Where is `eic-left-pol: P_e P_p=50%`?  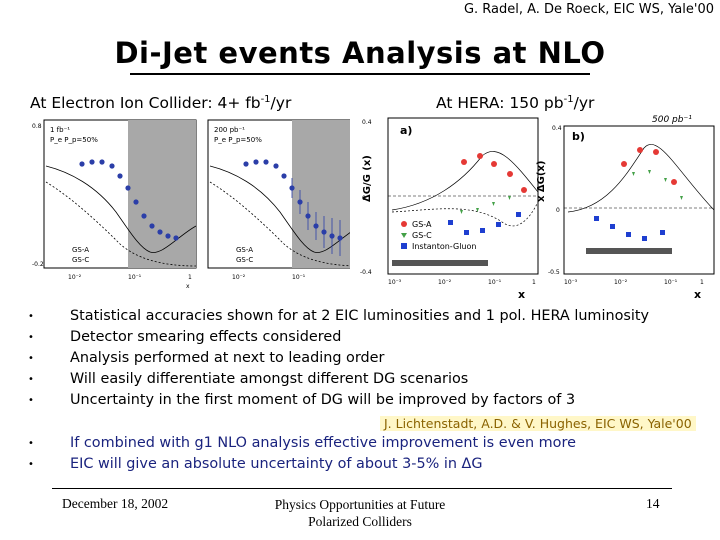
eic-left-pol: P_e P_p=50% is located at coordinates (74, 140).